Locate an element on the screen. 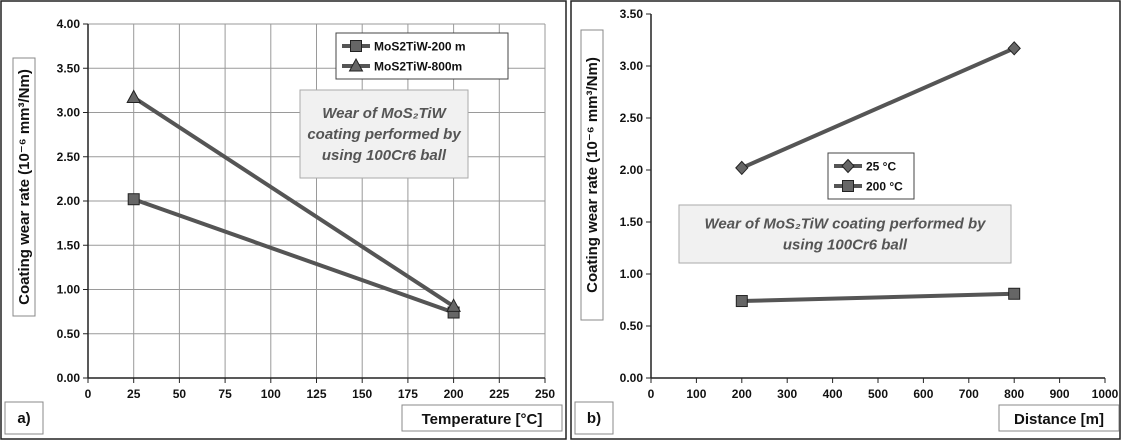 Image resolution: width=1122 pixels, height=441 pixels. legend-label-1: 200 °C is located at coordinates (884, 187).